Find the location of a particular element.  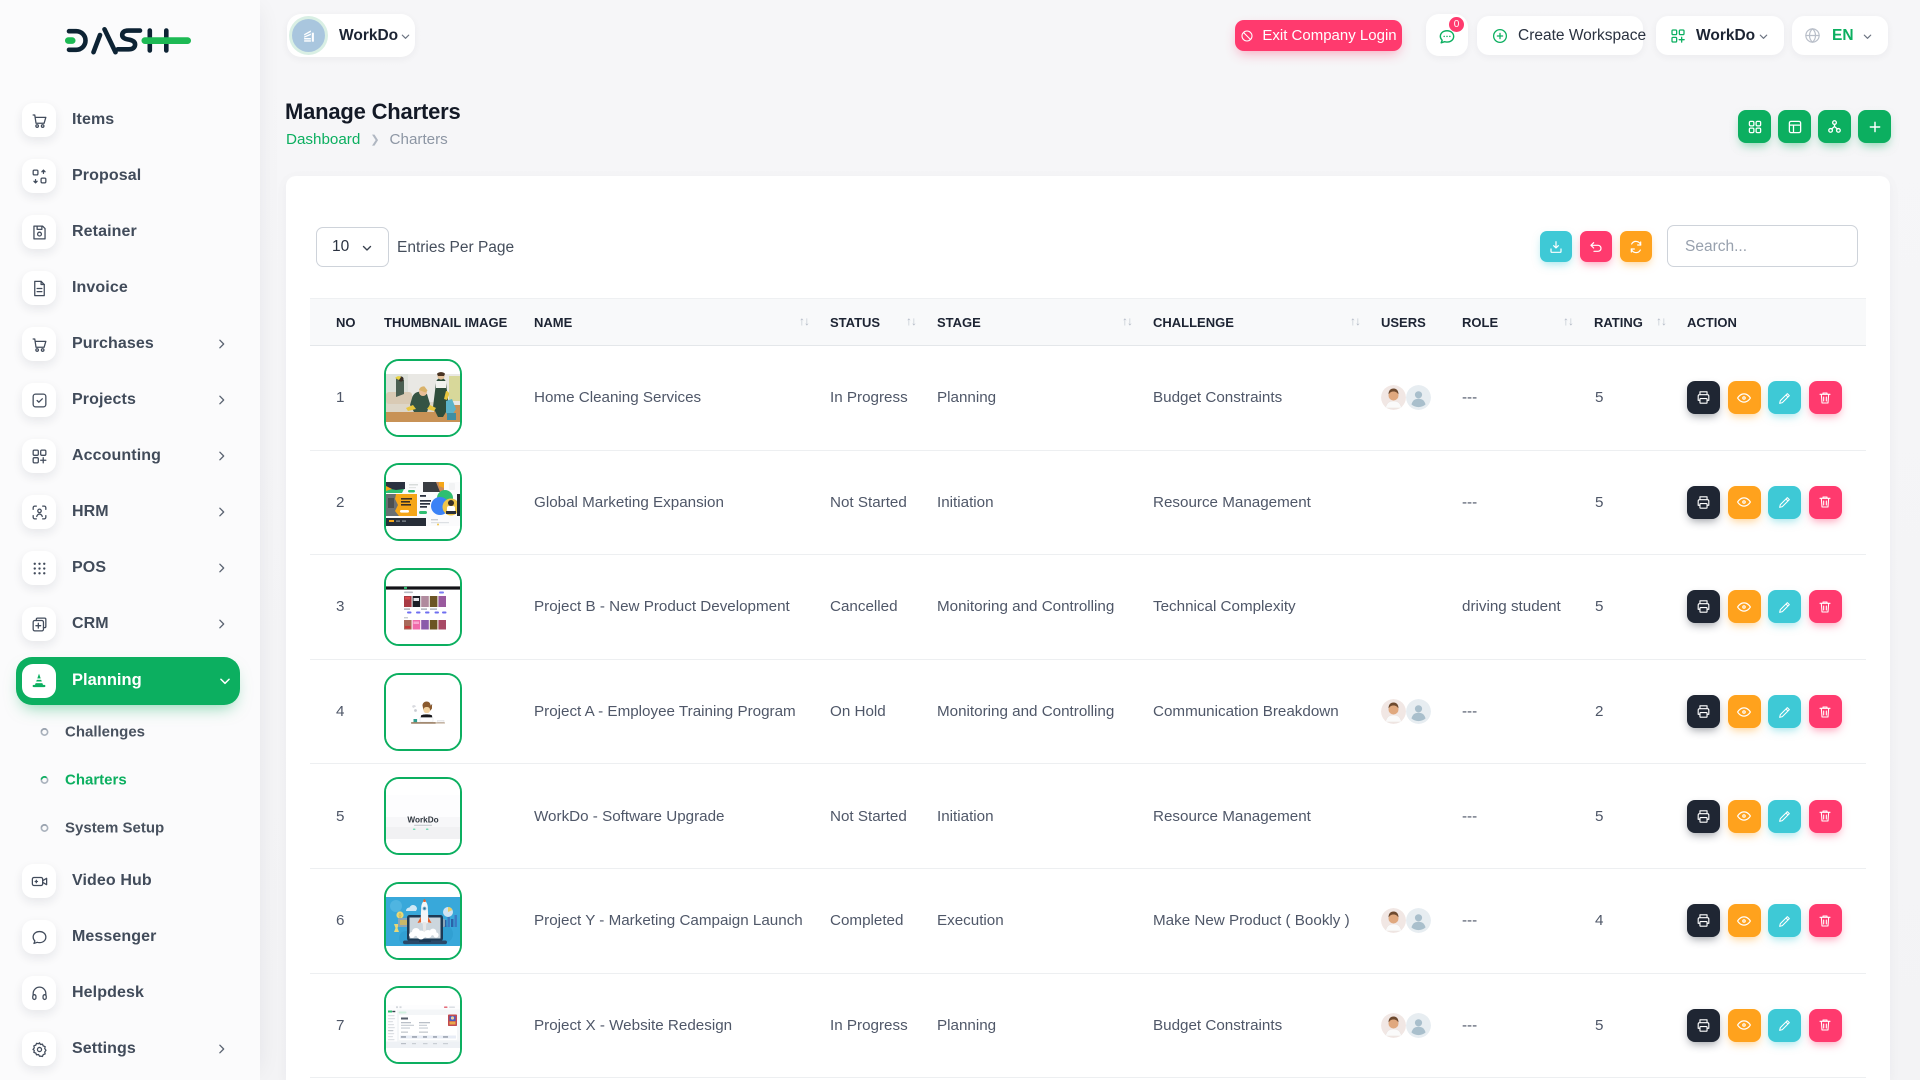

svg-text: 0 is located at coordinates (400, 916).